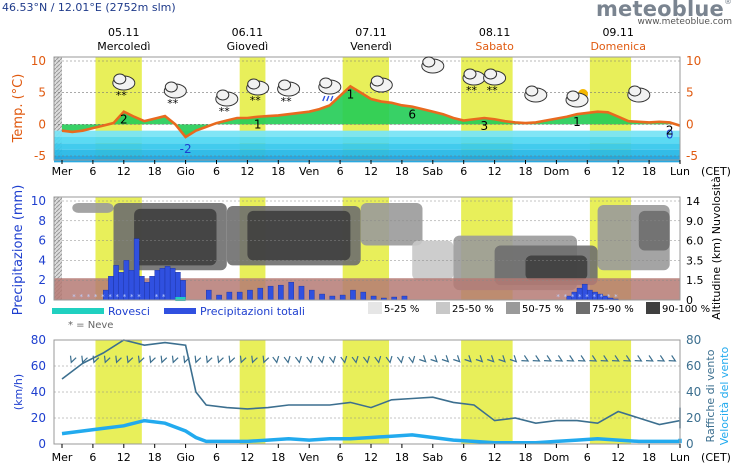 This screenshot has height=470, width=740. What do you see at coordinates (129, 311) in the screenshot?
I see `legend-showers-label: Rovesci` at bounding box center [129, 311].